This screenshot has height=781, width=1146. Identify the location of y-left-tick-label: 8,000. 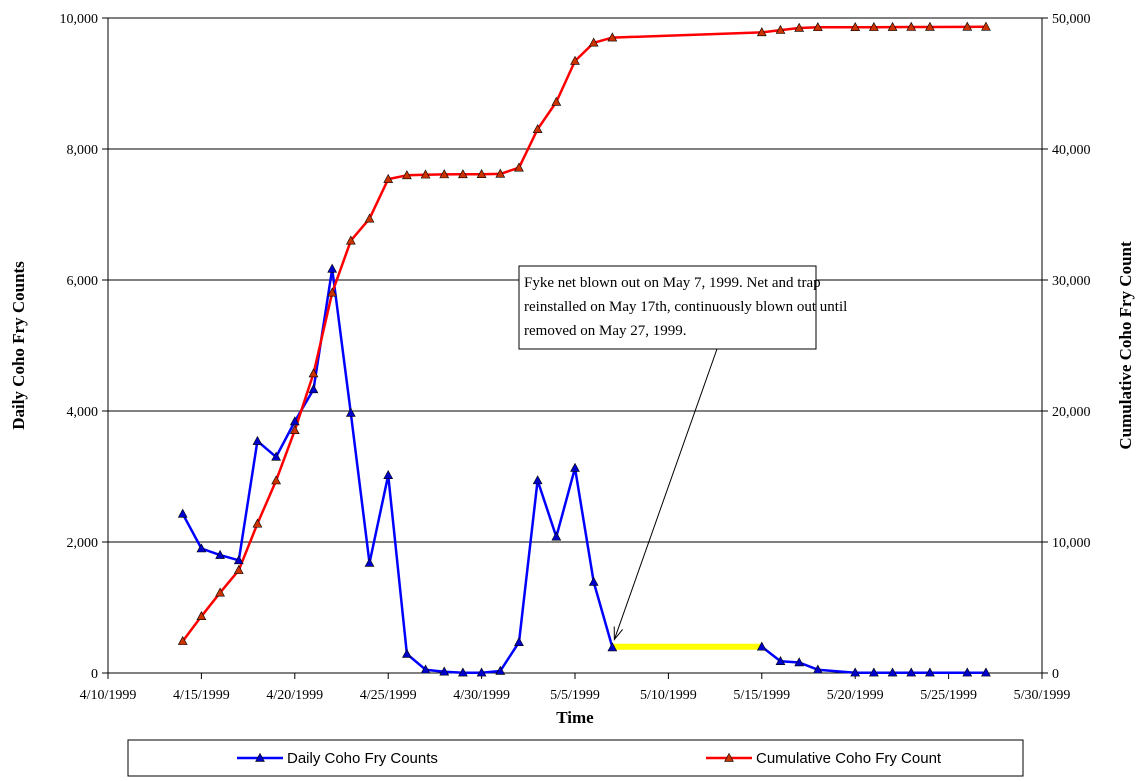
(83, 150).